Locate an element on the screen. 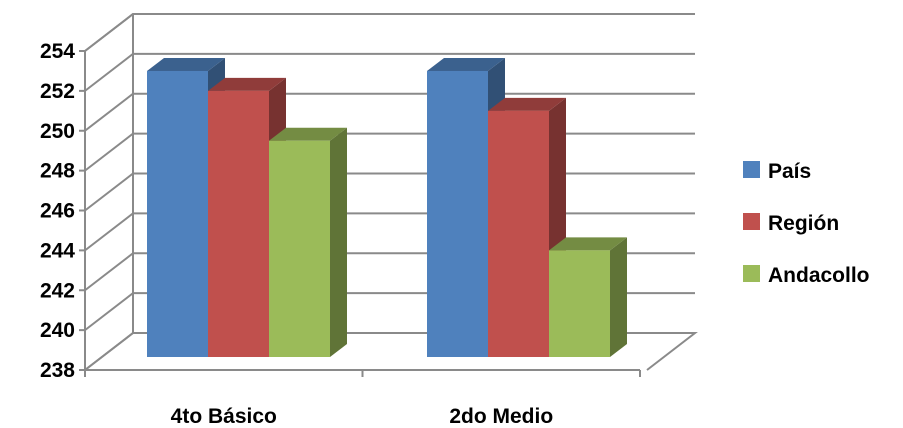  y-tick-label: 250 is located at coordinates (57, 131).